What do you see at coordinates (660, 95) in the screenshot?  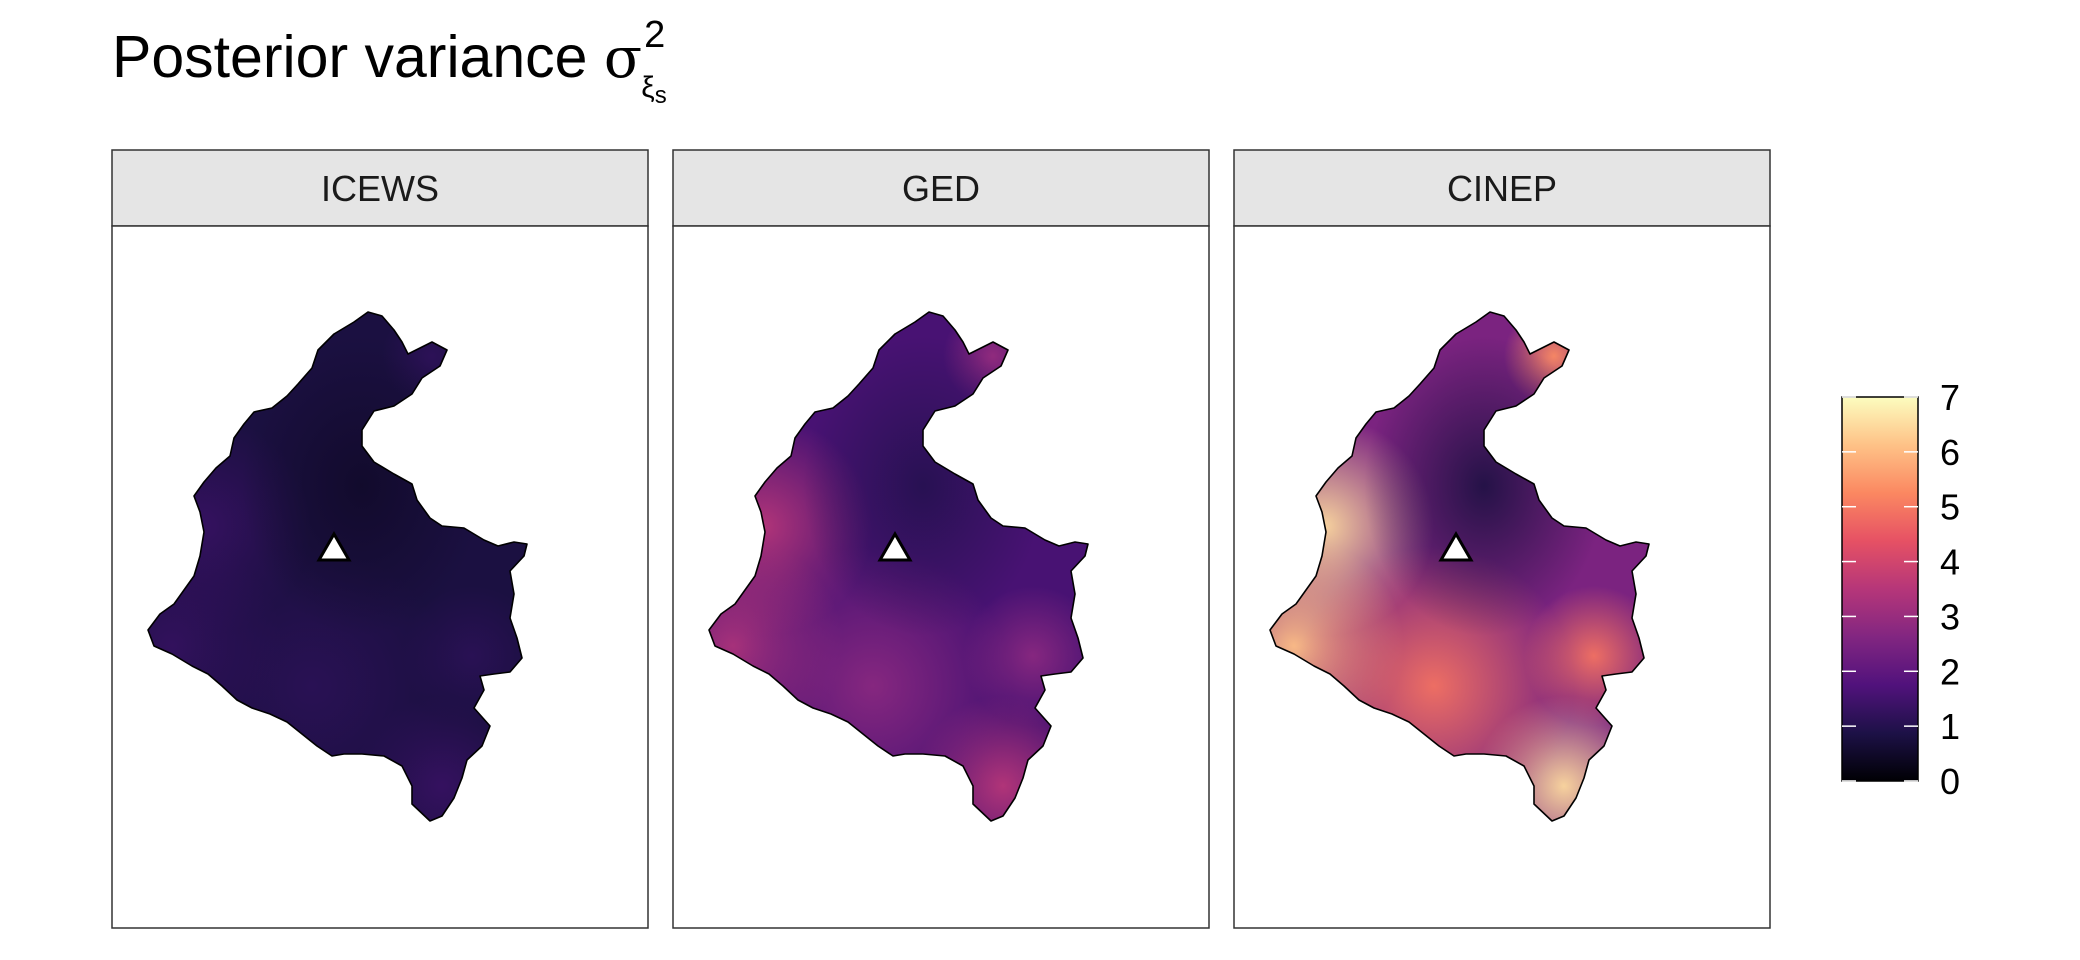 I see `title-subsubscript: s` at bounding box center [660, 95].